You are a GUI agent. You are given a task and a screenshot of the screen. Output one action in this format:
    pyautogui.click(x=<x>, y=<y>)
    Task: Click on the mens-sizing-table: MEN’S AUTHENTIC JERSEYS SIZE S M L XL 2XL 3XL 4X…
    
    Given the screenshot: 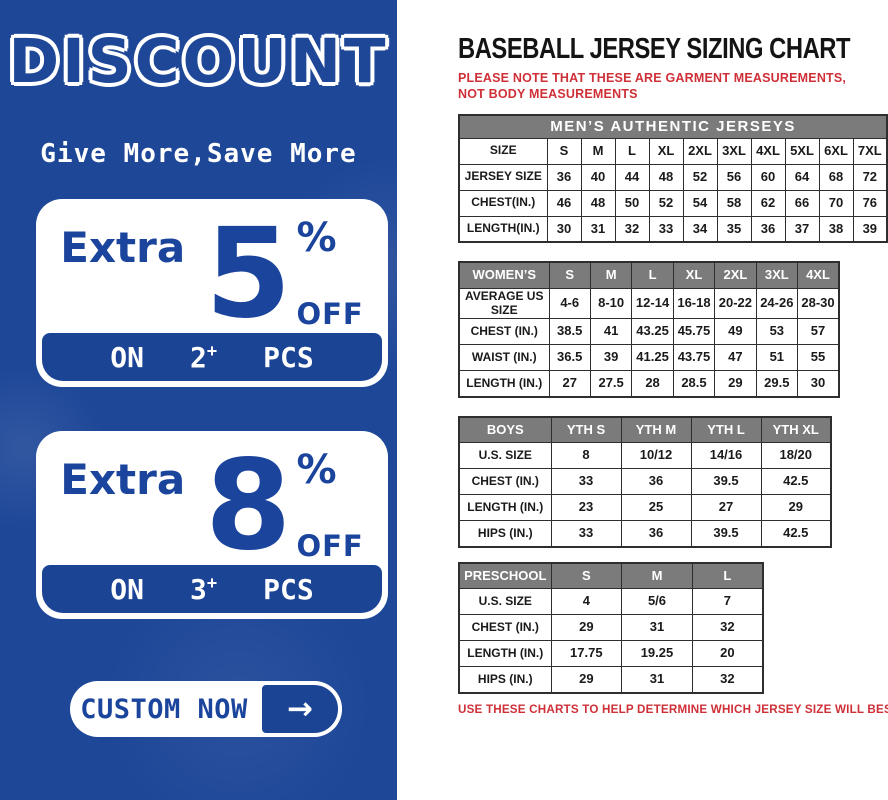 What is the action you would take?
    pyautogui.click(x=673, y=179)
    